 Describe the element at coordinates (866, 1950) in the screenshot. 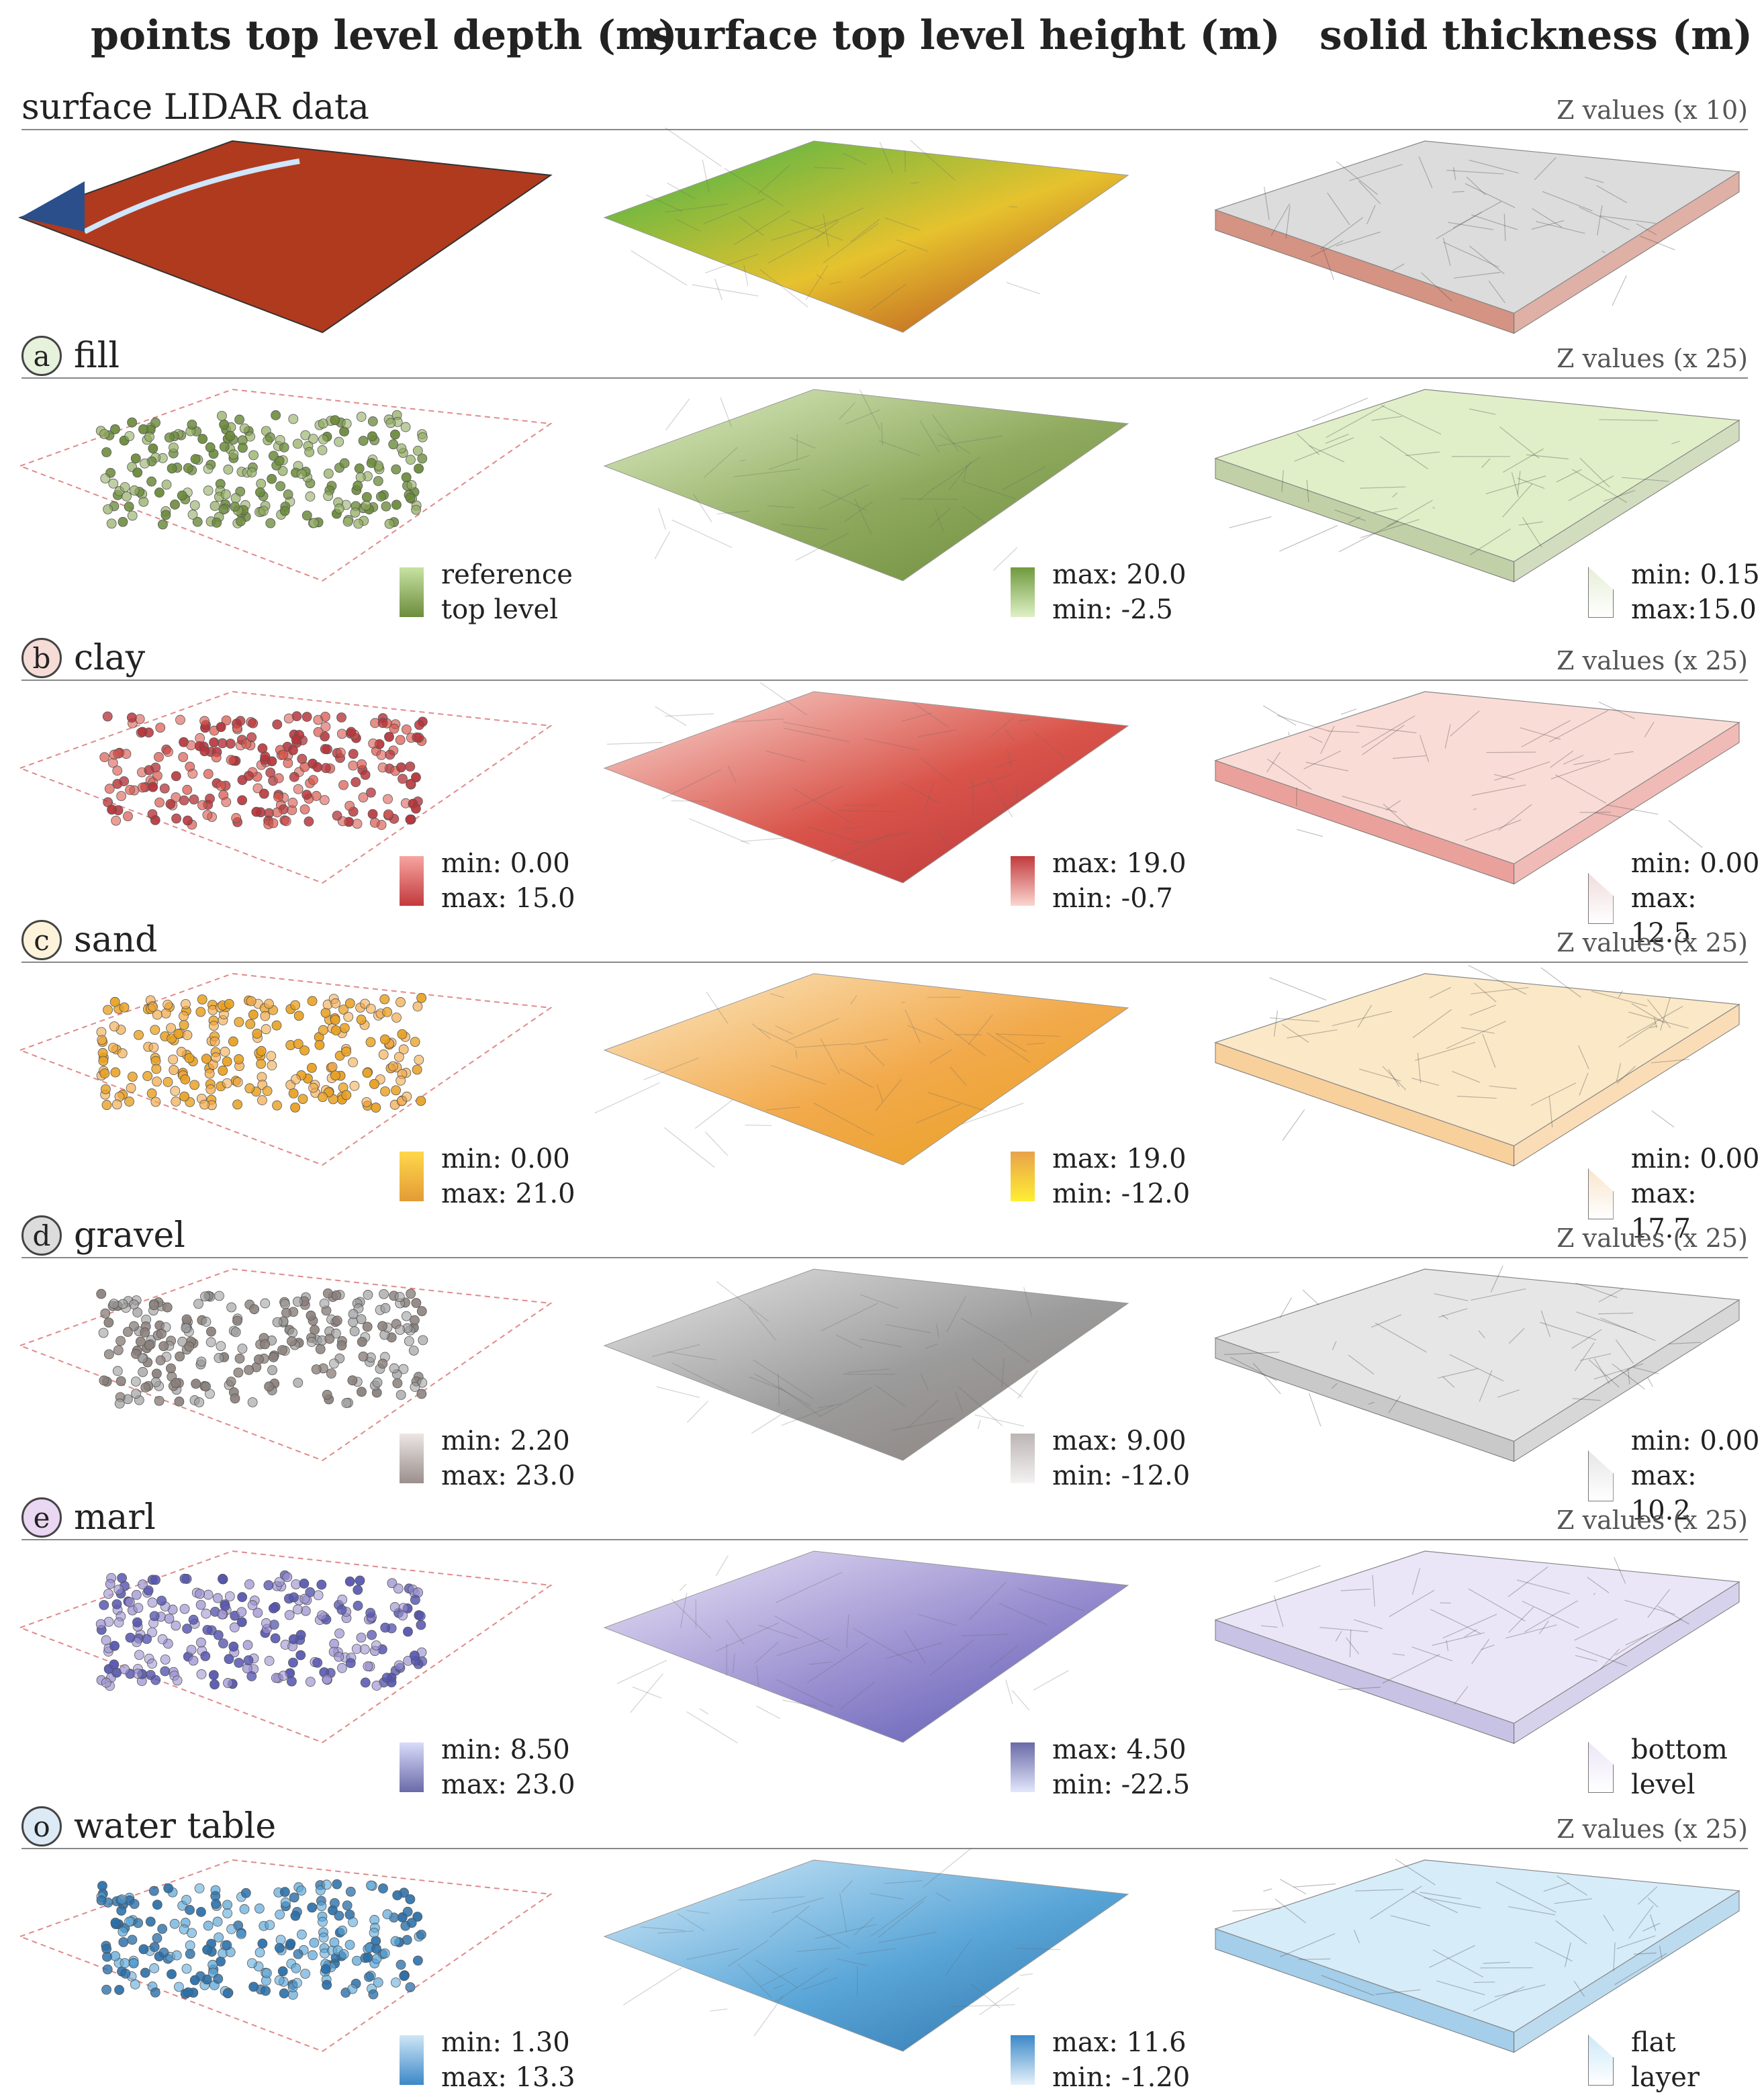

I see `surface-plot` at that location.